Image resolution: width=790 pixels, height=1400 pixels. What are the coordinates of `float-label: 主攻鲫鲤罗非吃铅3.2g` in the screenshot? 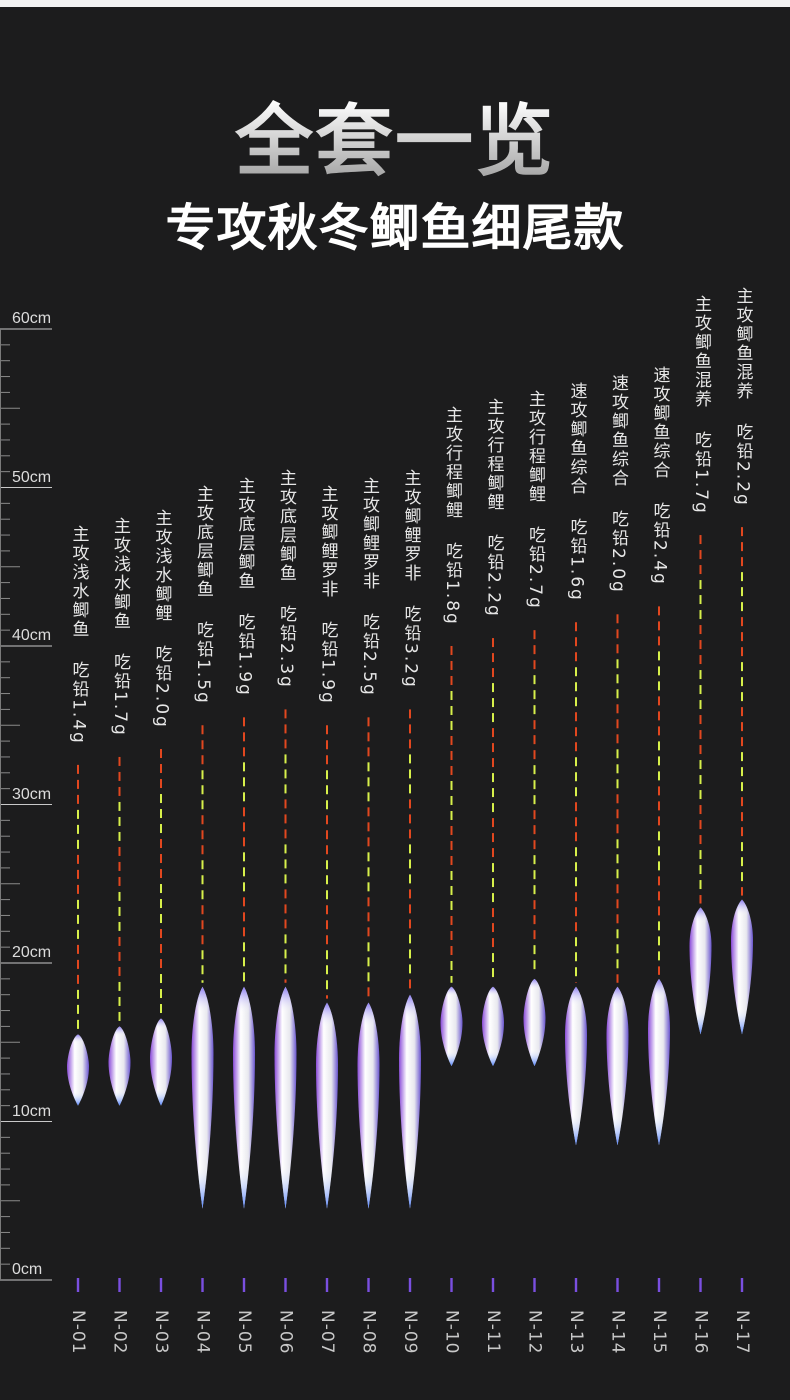 It's located at (410, 579).